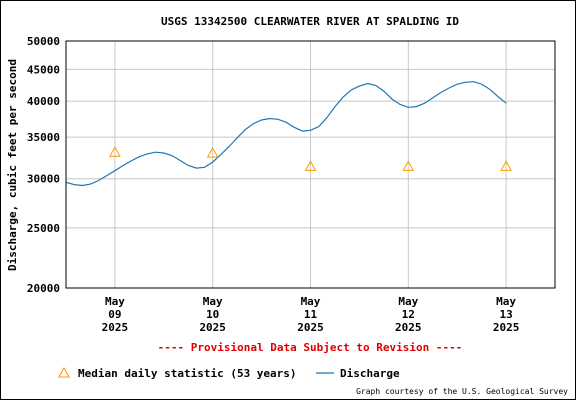 Image resolution: width=576 pixels, height=401 pixels. Describe the element at coordinates (408, 314) in the screenshot. I see `x-tick-day: 12` at that location.